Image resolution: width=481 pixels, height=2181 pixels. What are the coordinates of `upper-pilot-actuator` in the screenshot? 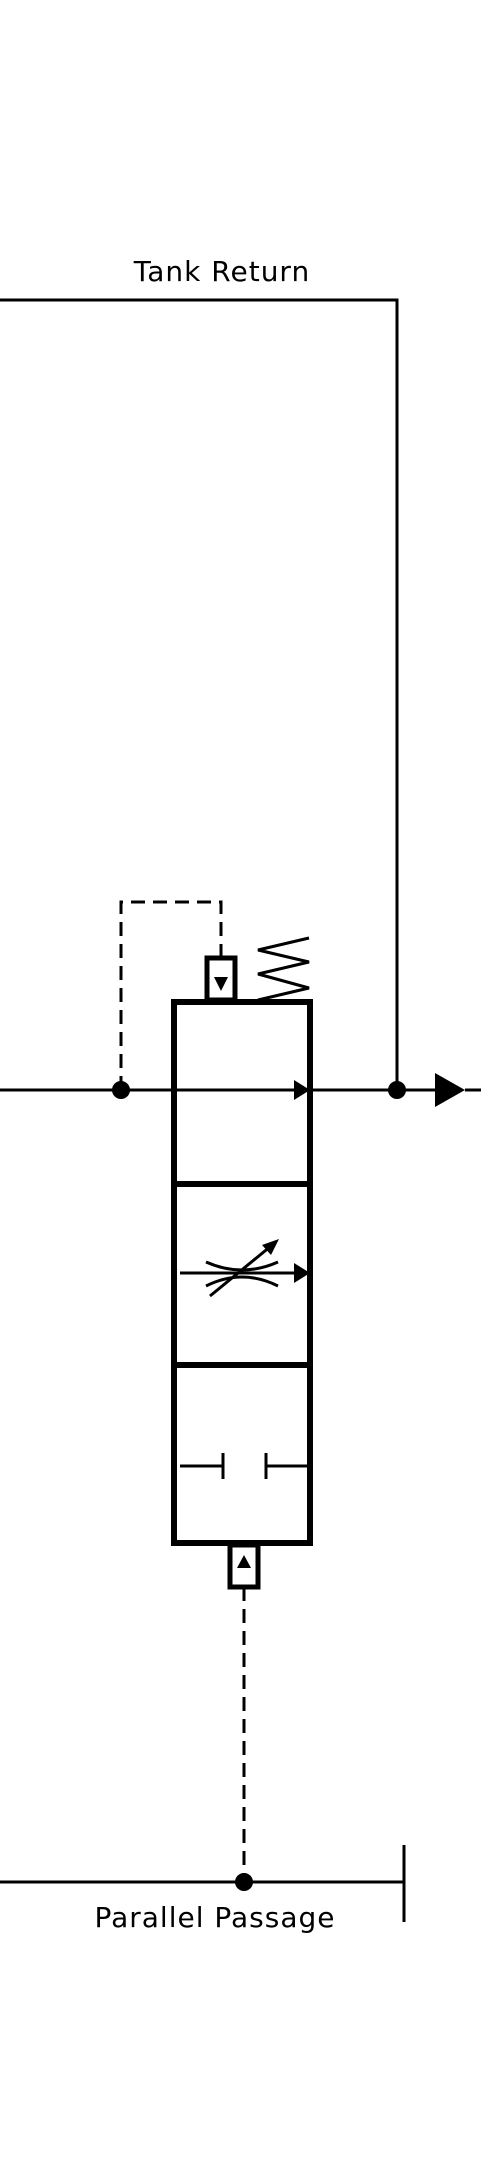 It's located at (221, 979).